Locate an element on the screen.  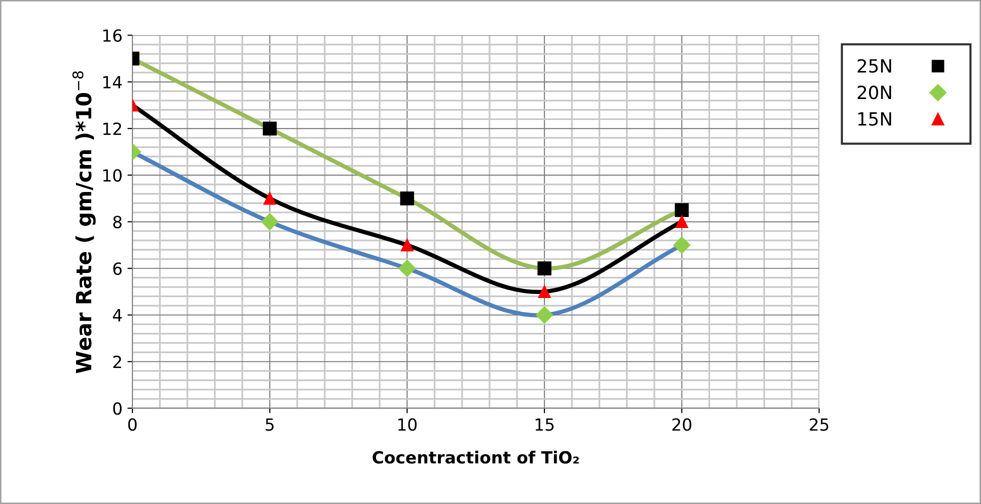
legend-label: 25N is located at coordinates (875, 66).